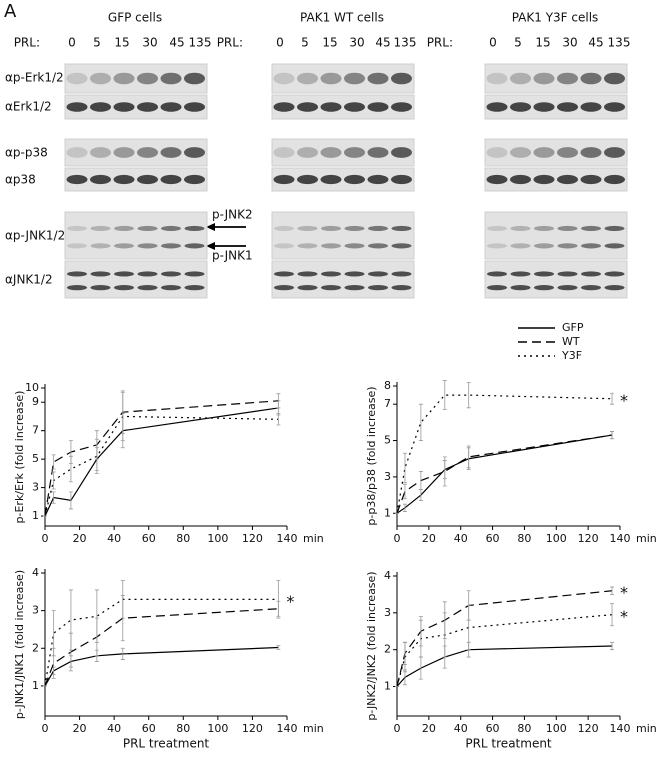  I want to click on x-tick-label: 60, so click(149, 538).